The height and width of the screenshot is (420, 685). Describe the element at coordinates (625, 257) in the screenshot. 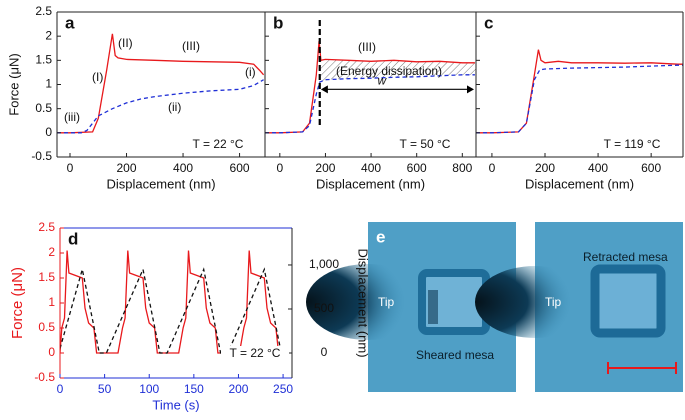

I see `image-label: Retracted mesa` at that location.